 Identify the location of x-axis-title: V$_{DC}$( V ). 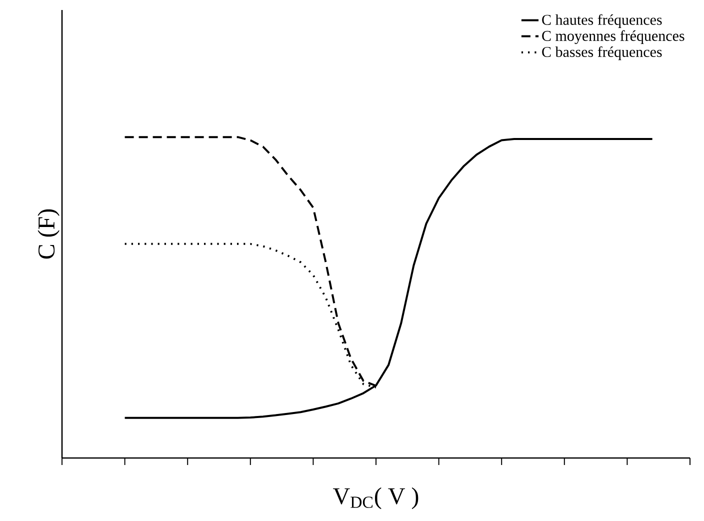
(375, 498).